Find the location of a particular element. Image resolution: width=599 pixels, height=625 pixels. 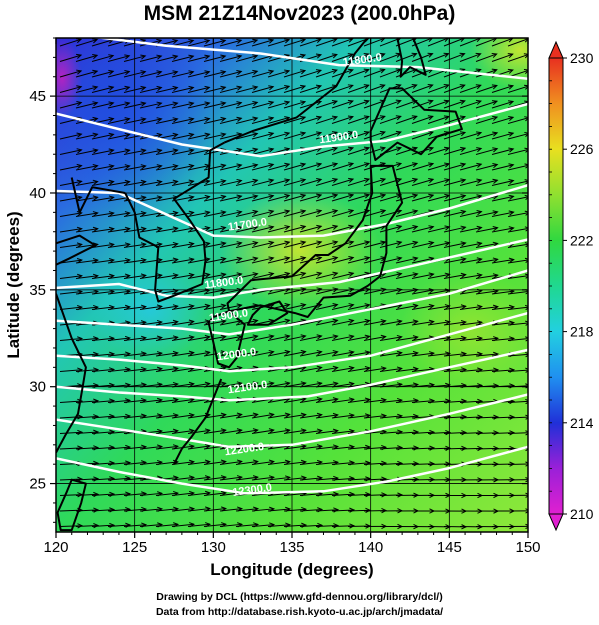

y-tick-label: 40 is located at coordinates (37, 193).